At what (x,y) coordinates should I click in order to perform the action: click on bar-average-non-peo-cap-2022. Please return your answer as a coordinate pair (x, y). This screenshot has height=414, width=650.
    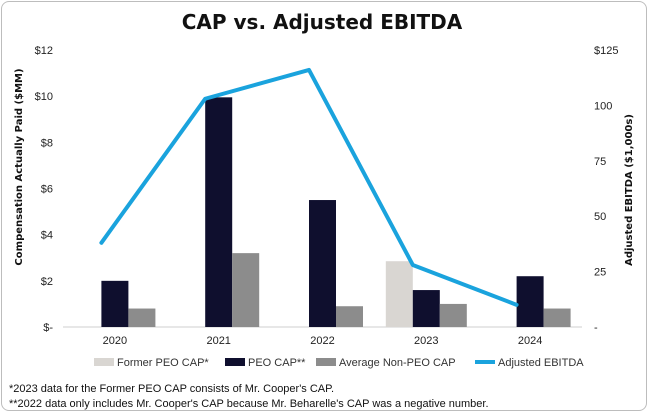
    Looking at the image, I should click on (349, 316).